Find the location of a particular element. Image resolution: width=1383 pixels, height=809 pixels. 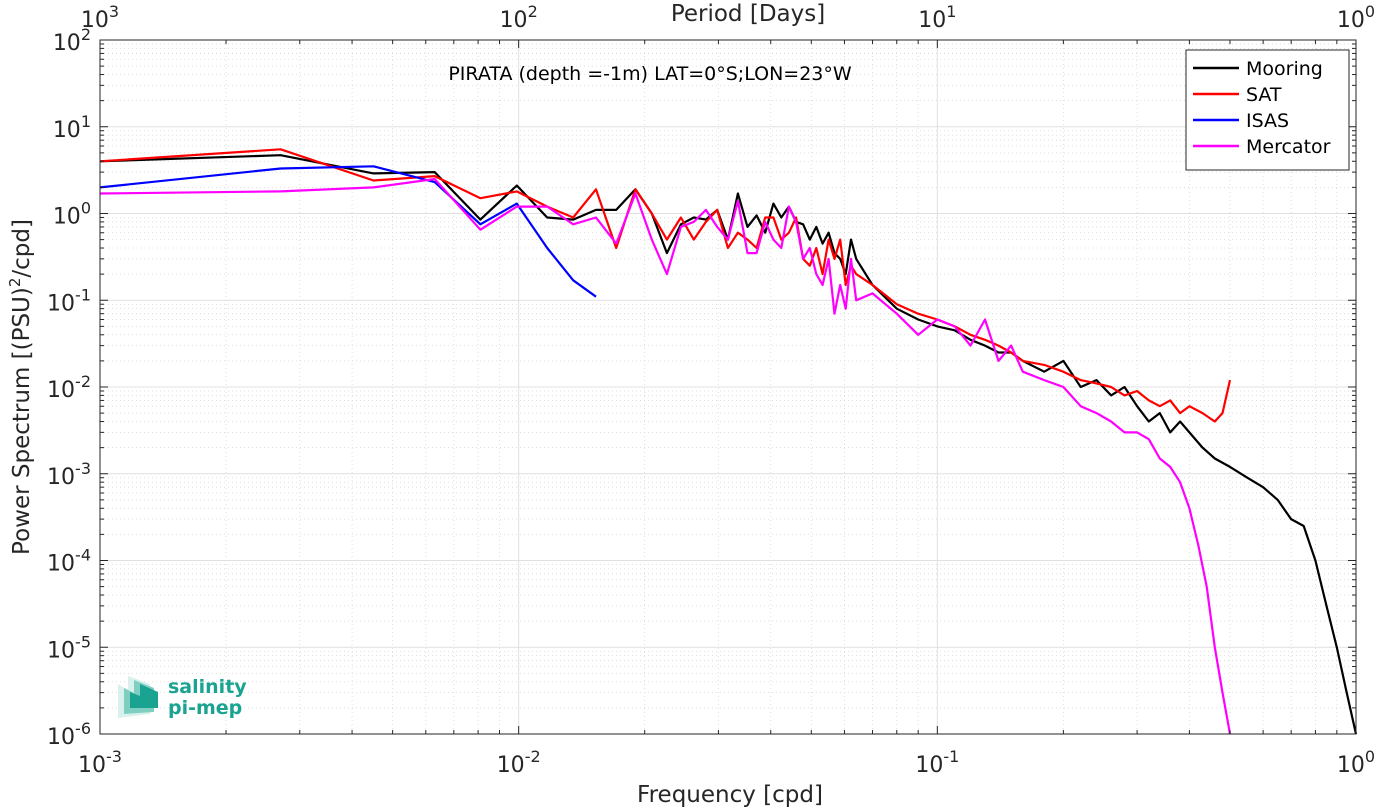

y-tick-label: 10⁰ is located at coordinates (72, 214).